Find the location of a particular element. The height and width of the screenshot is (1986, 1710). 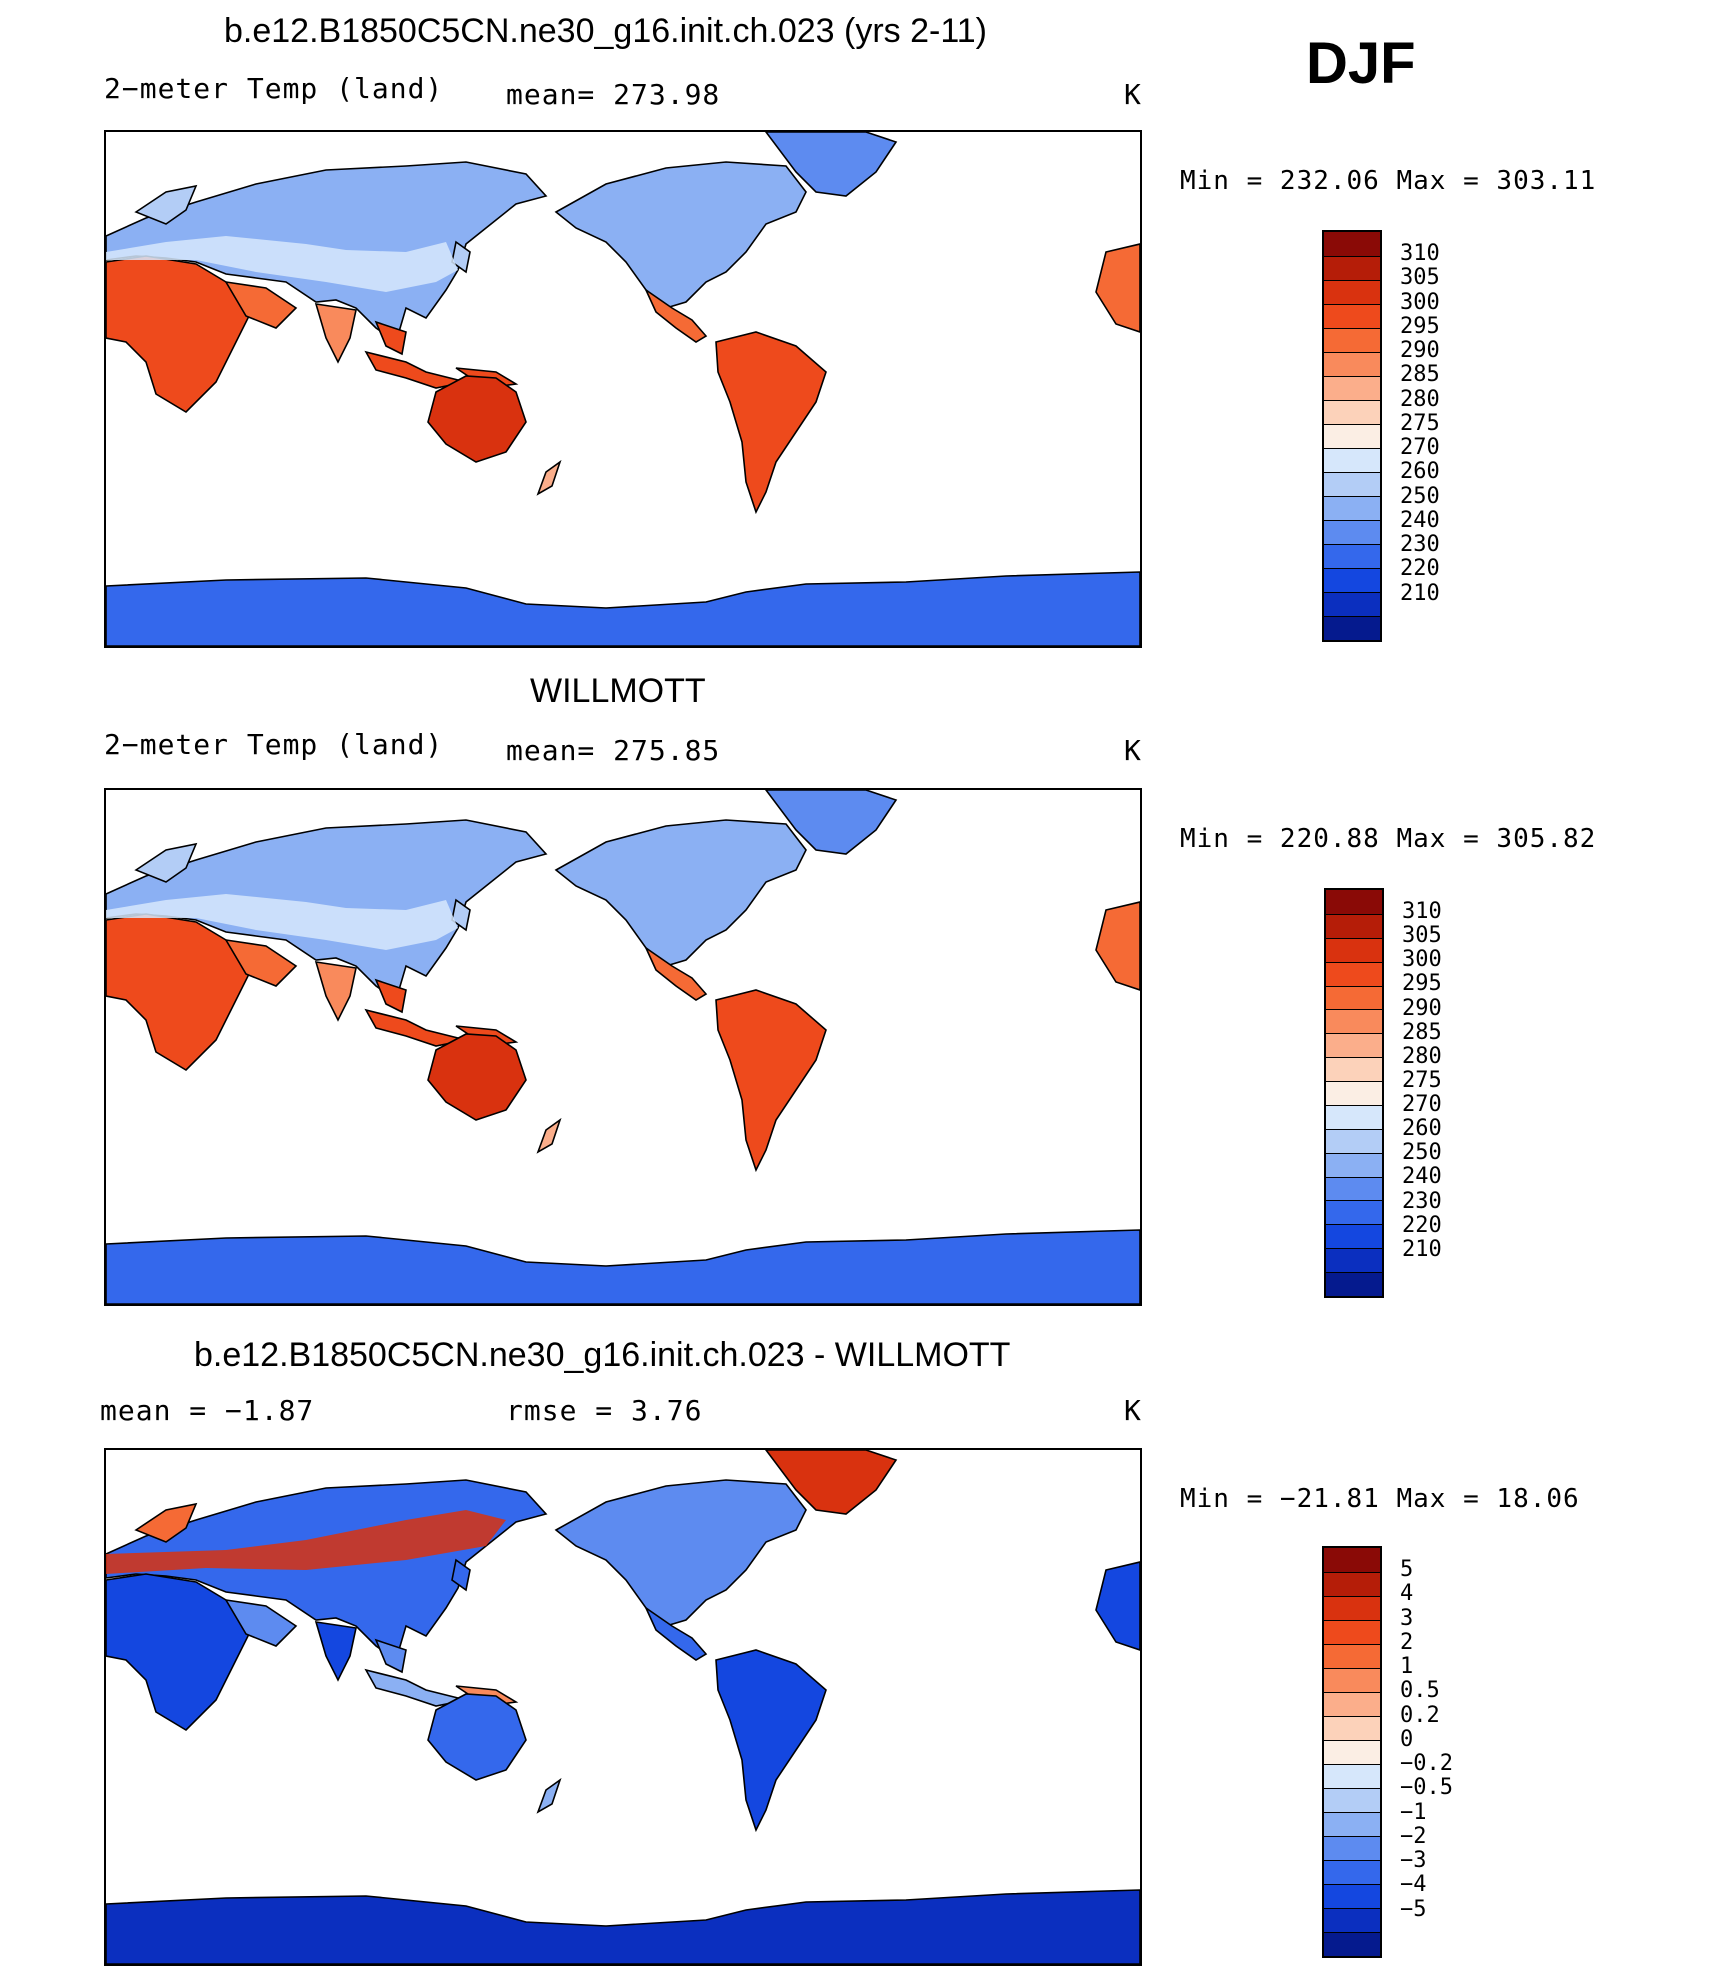

landmass-antarctica is located at coordinates (623, 608).